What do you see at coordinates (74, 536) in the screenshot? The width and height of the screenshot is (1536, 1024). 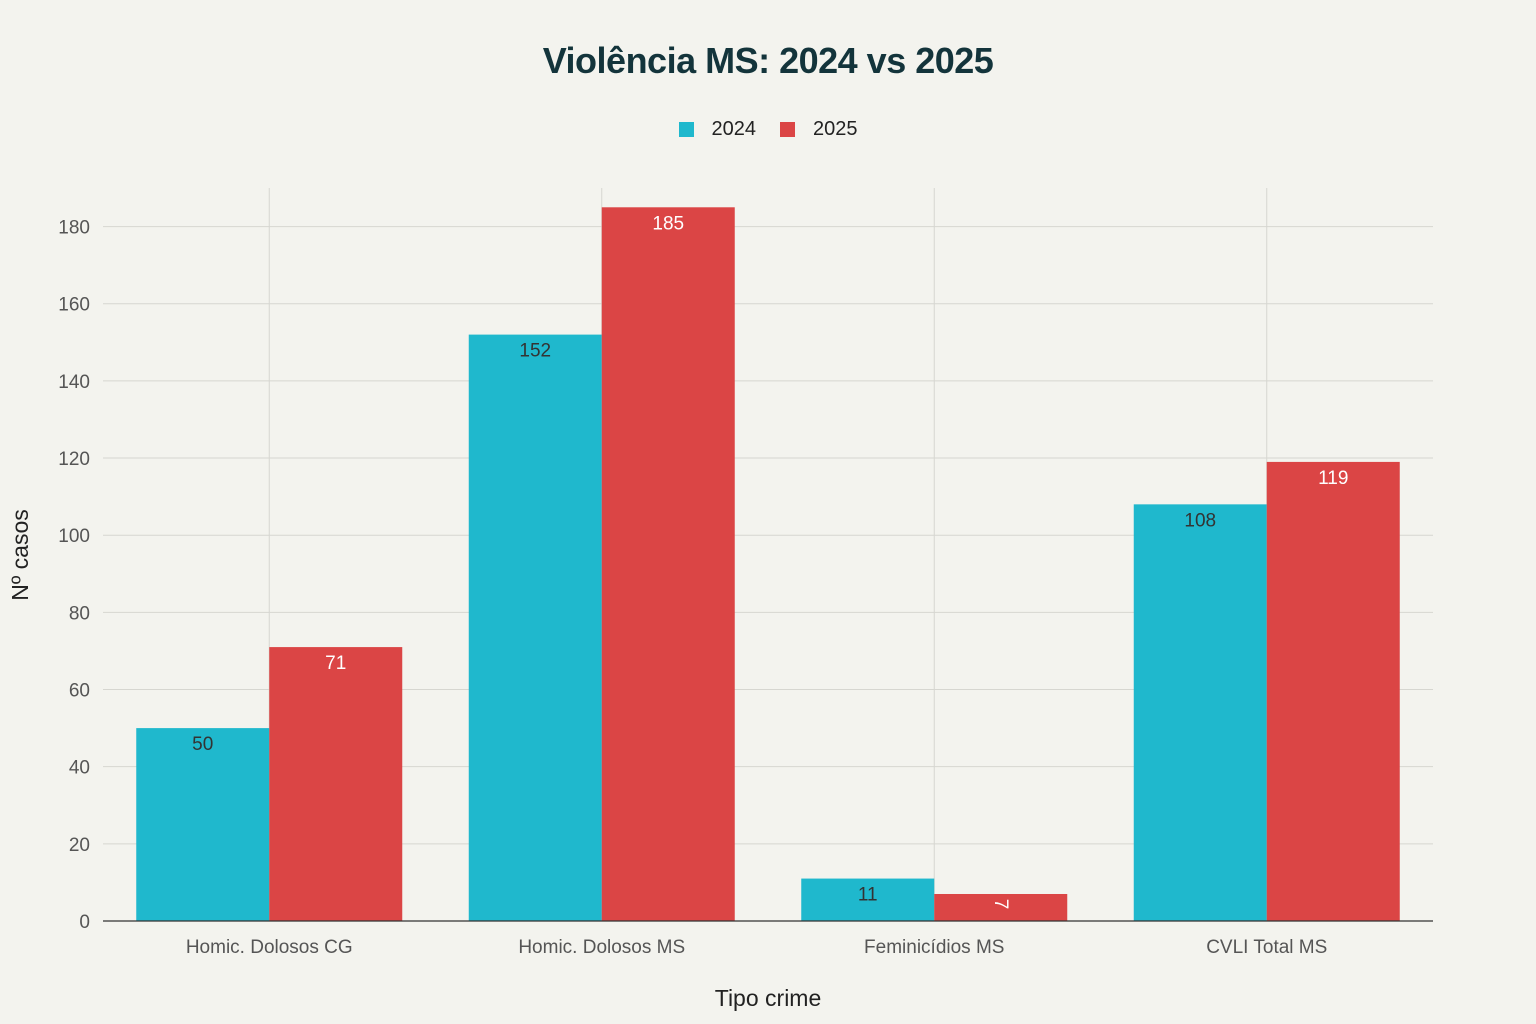 I see `y-tick-label: 100` at bounding box center [74, 536].